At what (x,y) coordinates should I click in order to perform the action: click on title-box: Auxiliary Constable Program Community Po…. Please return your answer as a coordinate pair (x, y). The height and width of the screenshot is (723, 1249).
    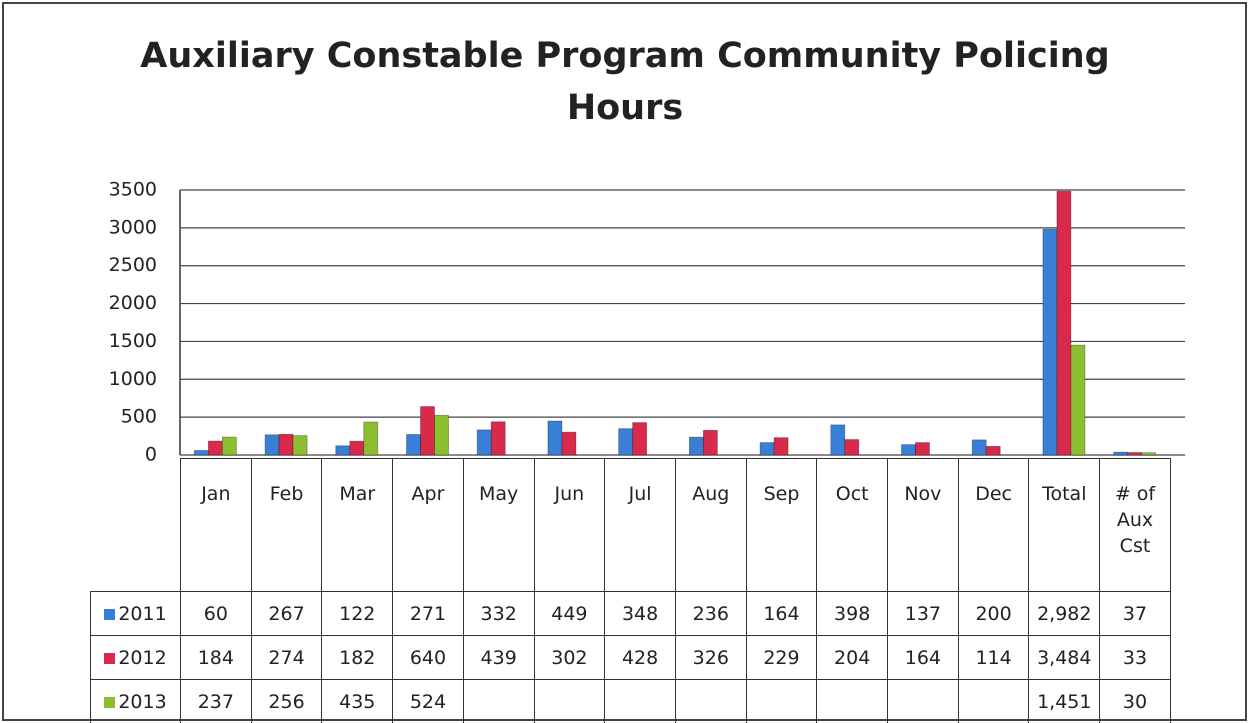
    Looking at the image, I should click on (625, 82).